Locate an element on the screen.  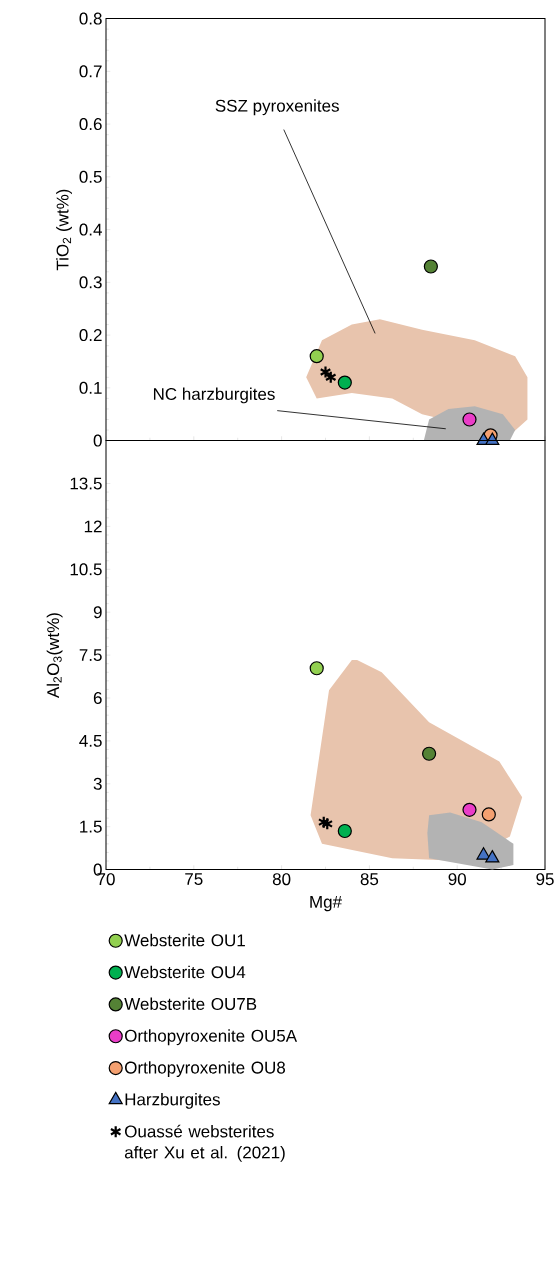
y-axis-title: Al$_{2}$O$_{3}$(wt%) is located at coordinates (54, 656).